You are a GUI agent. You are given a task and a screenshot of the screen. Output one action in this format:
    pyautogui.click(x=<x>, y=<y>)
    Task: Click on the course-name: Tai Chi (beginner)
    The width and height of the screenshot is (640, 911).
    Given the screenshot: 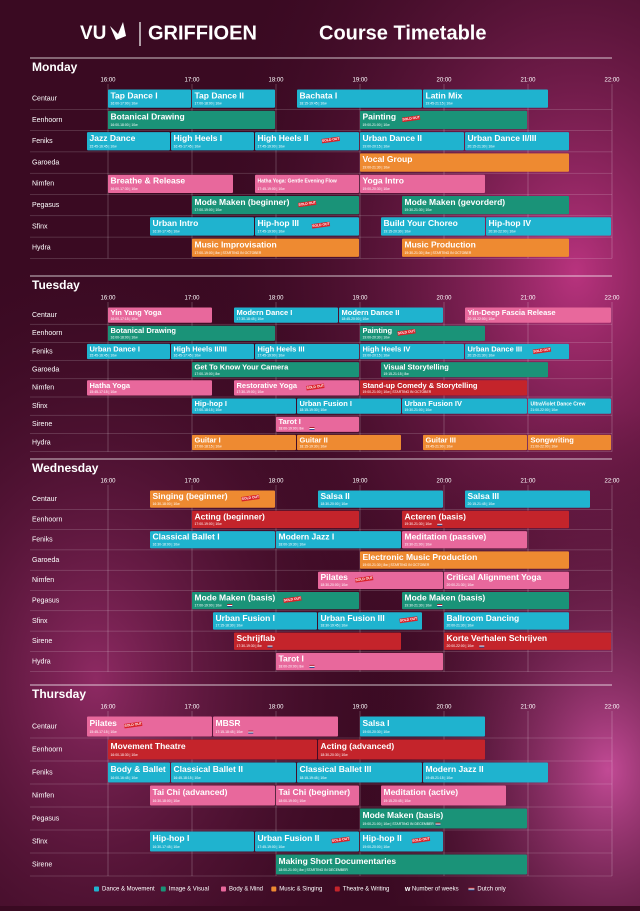 What is the action you would take?
    pyautogui.click(x=315, y=792)
    